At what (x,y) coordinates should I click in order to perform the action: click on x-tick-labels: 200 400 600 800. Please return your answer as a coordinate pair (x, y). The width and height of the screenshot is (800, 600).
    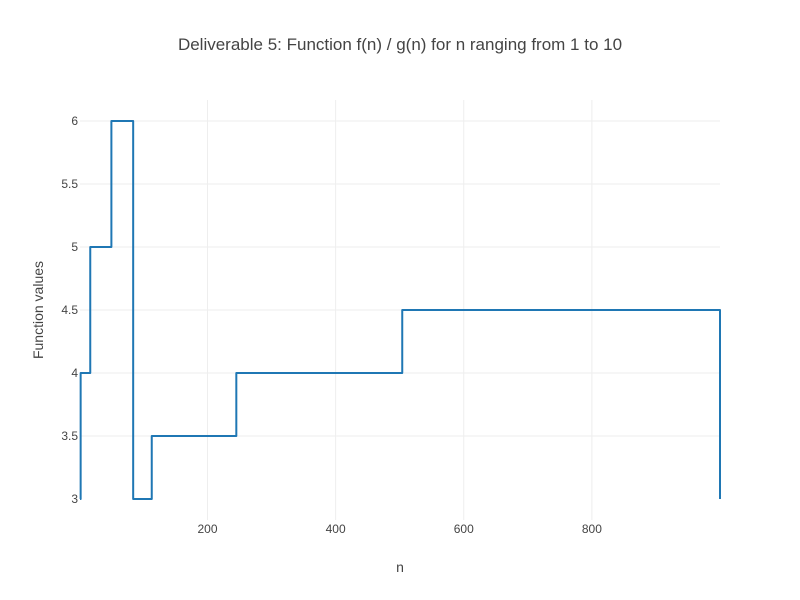
    Looking at the image, I should click on (399, 529).